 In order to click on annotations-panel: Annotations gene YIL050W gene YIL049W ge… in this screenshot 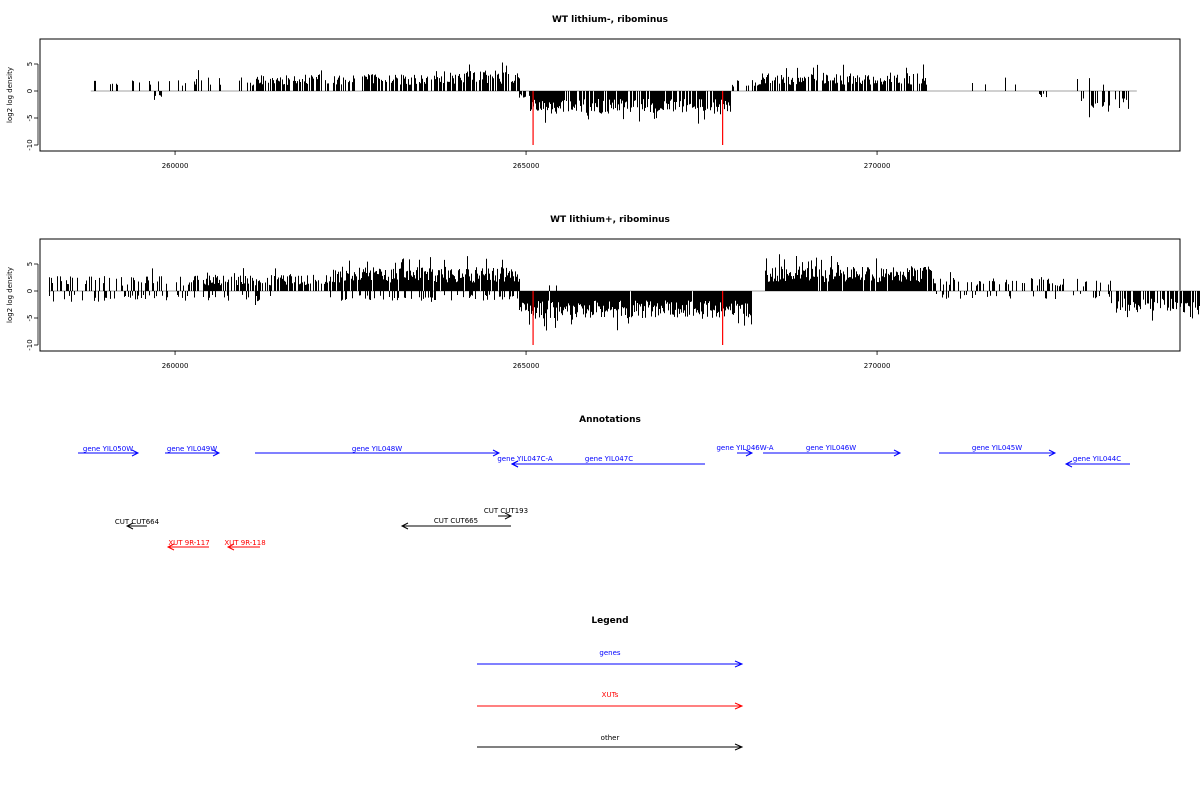, I will do `click(604, 483)`.